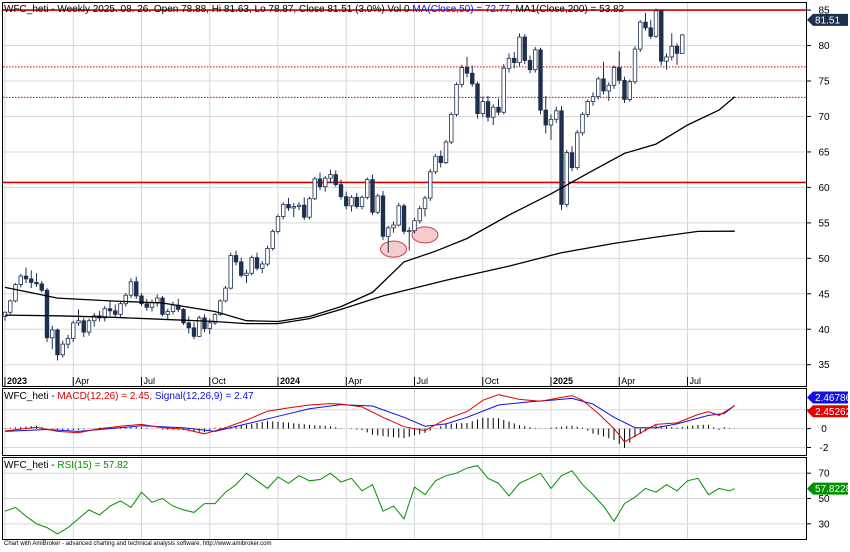 This screenshot has width=850, height=552. Describe the element at coordinates (66, 465) in the screenshot. I see `rsi-title: WFC_heti - RSI(15) = 57.82` at that location.